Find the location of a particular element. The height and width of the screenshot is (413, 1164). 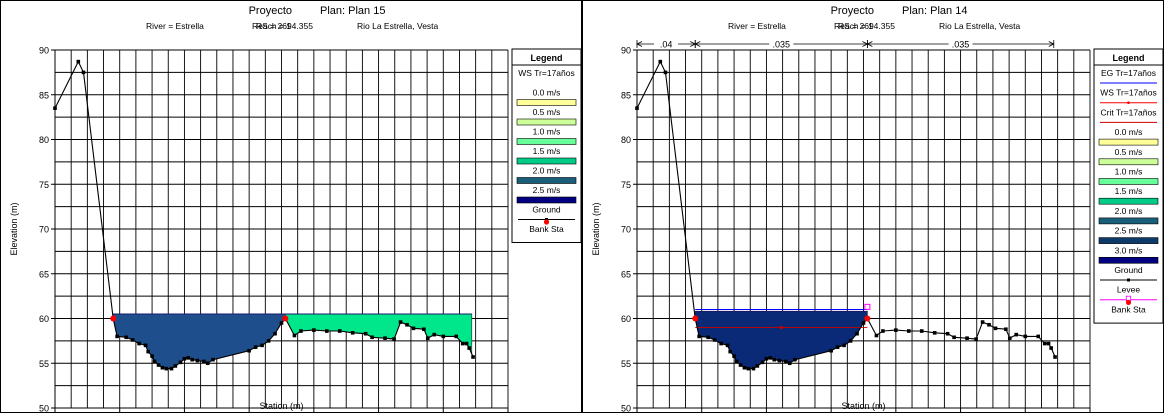

y-axis-label: Elevation (m) is located at coordinates (596, 228).